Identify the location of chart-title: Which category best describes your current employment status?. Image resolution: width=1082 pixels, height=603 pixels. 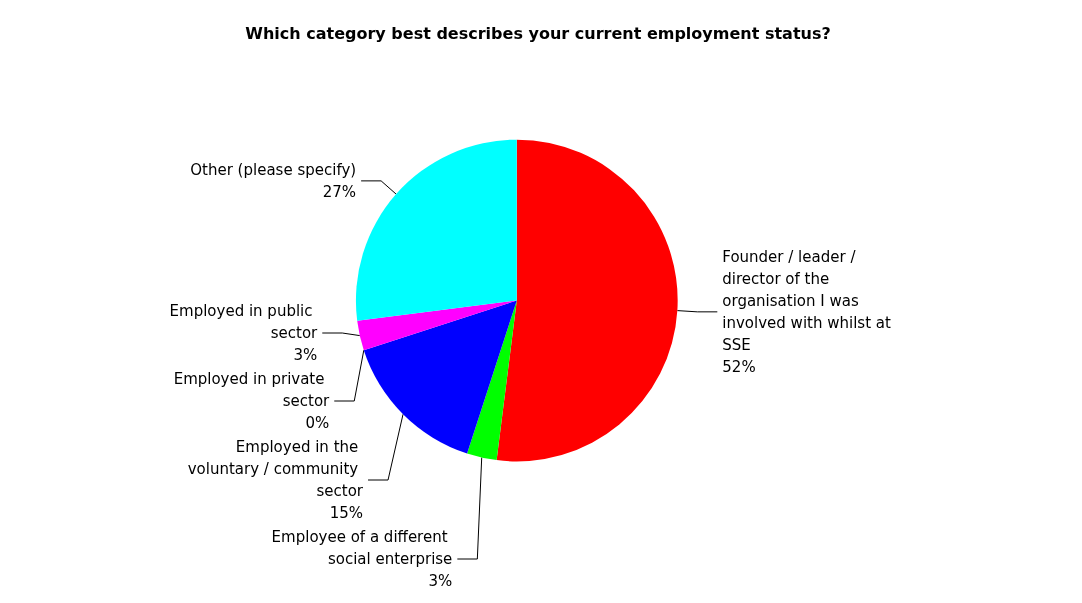
(538, 33).